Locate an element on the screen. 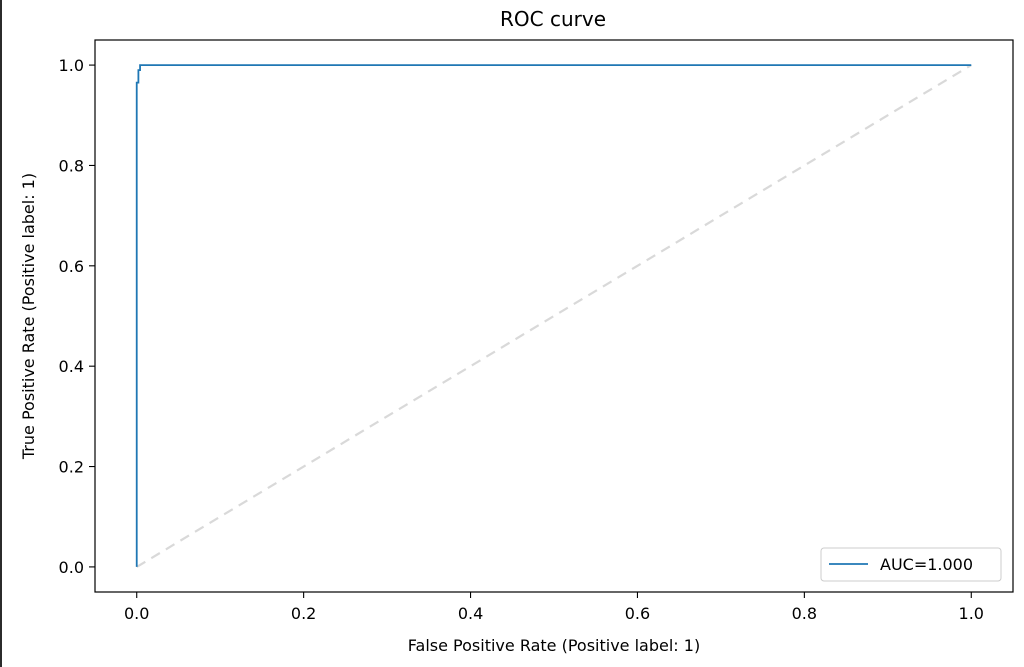  x-tick-label: 0.6 is located at coordinates (637, 613).